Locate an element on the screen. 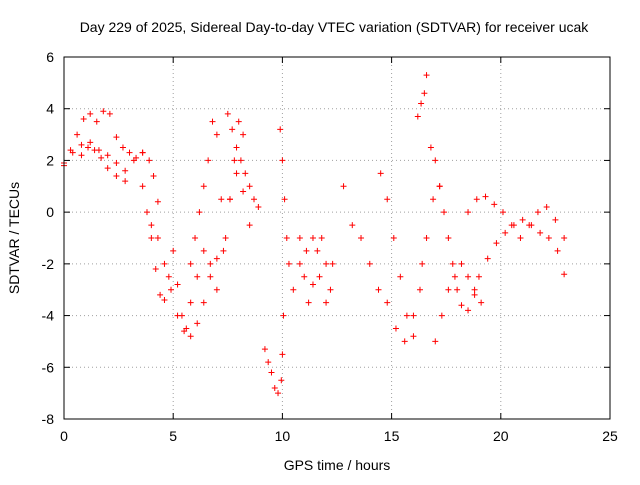  y-tick-label: -2 is located at coordinates (48, 264).